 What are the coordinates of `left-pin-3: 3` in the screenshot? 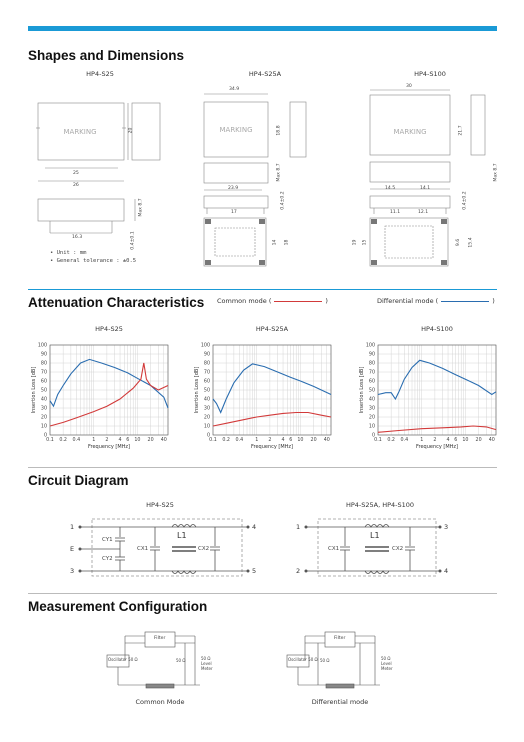 It's located at (72, 571).